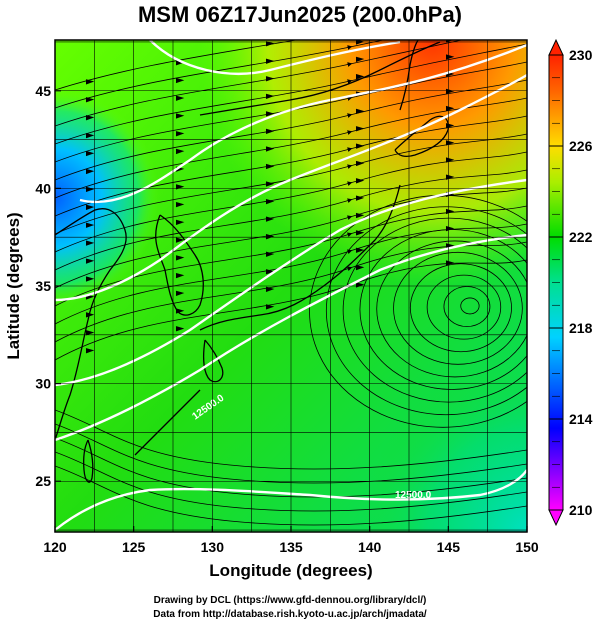  I want to click on x-tick-label: 150, so click(527, 547).